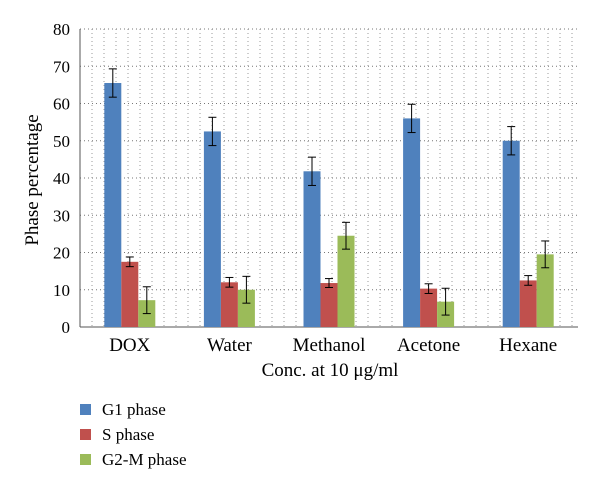  Describe the element at coordinates (32, 179) in the screenshot. I see `y-axis-title: Phase percentage` at that location.